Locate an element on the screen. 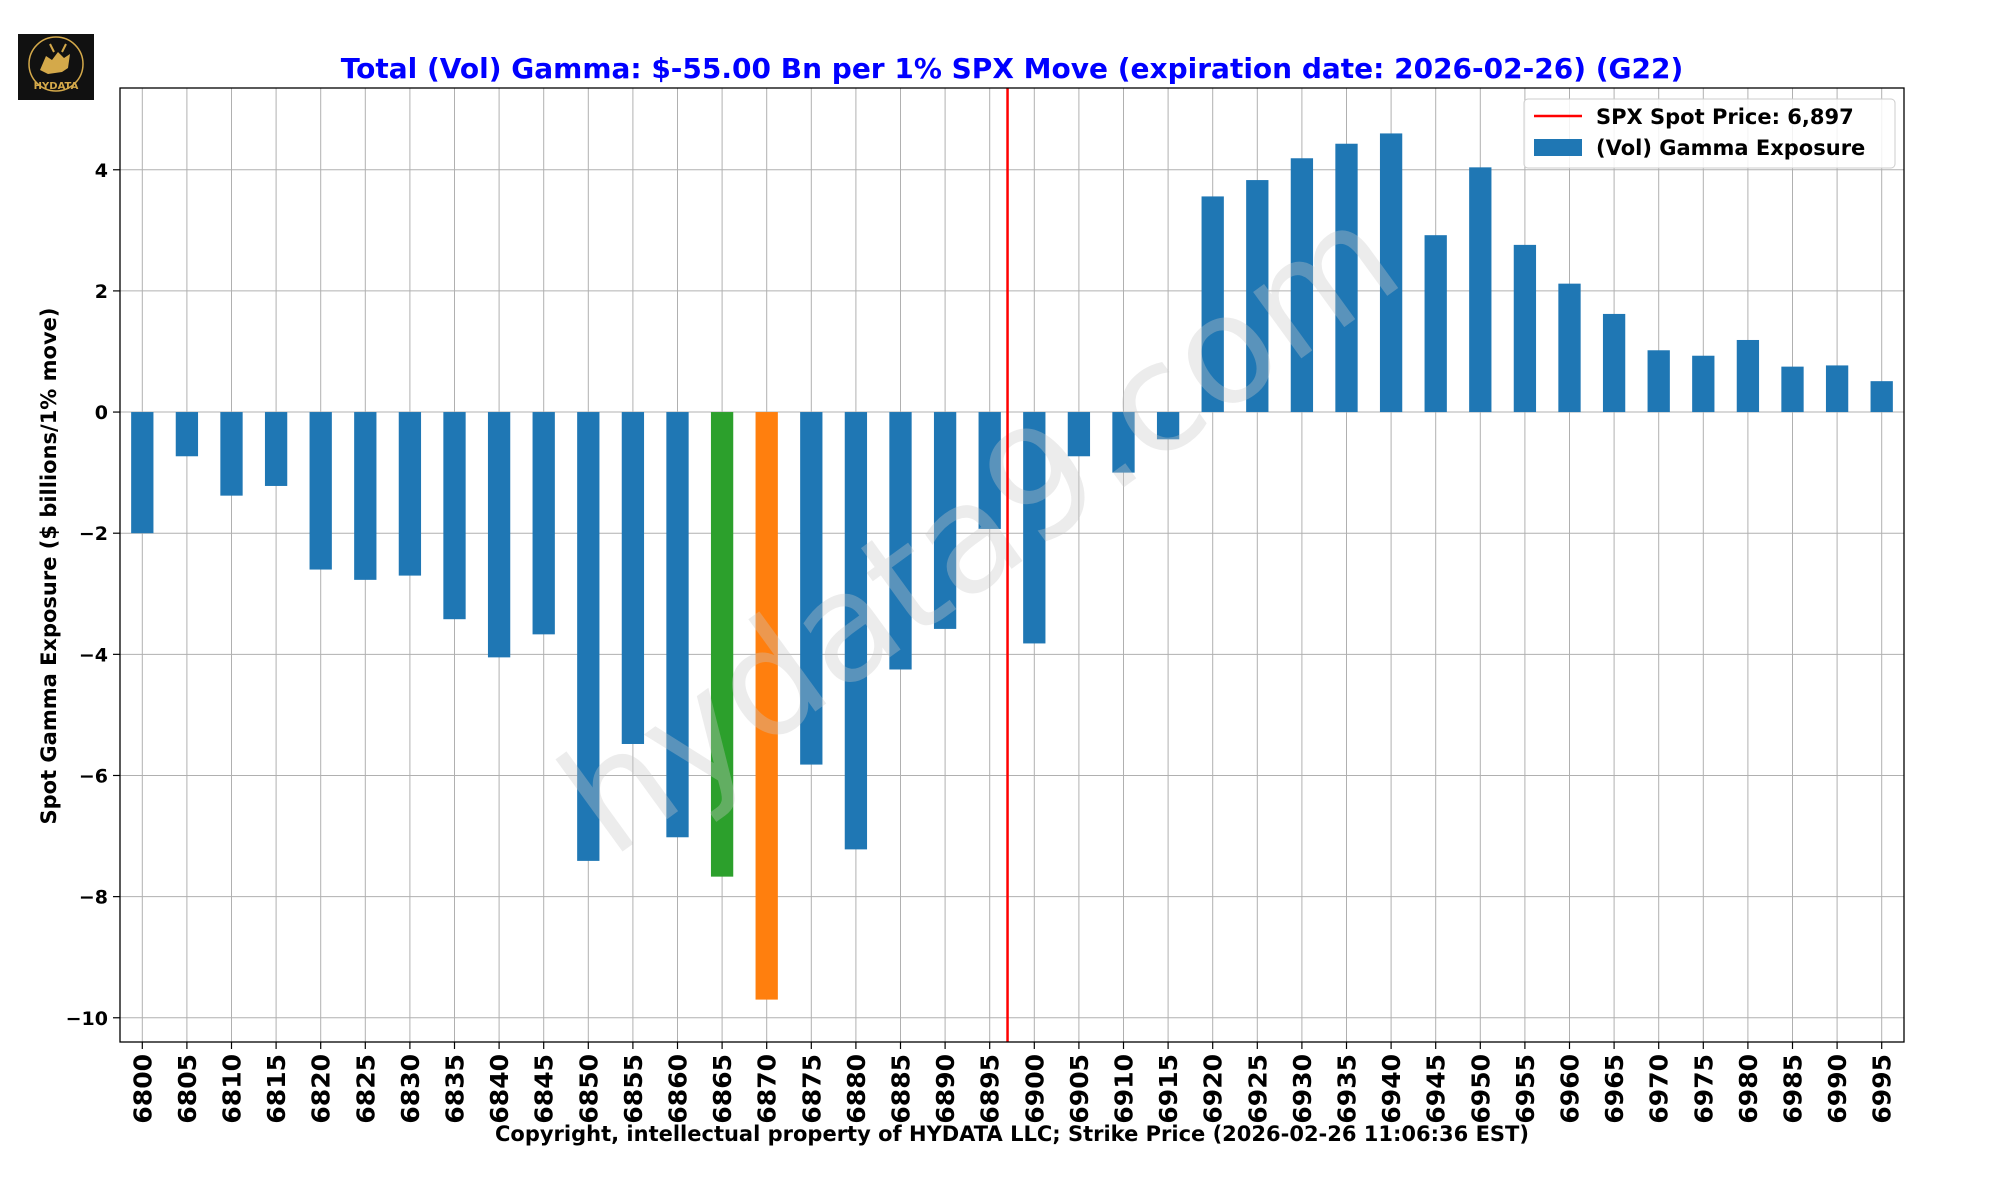  legend-spot-label: SPX Spot Price: 6,897 is located at coordinates (1725, 117).